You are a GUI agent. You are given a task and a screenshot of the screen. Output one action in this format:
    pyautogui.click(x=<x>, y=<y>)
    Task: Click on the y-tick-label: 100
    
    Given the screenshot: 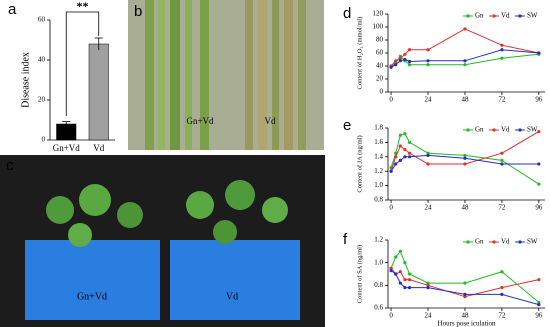 What is the action you would take?
    pyautogui.click(x=378, y=27)
    